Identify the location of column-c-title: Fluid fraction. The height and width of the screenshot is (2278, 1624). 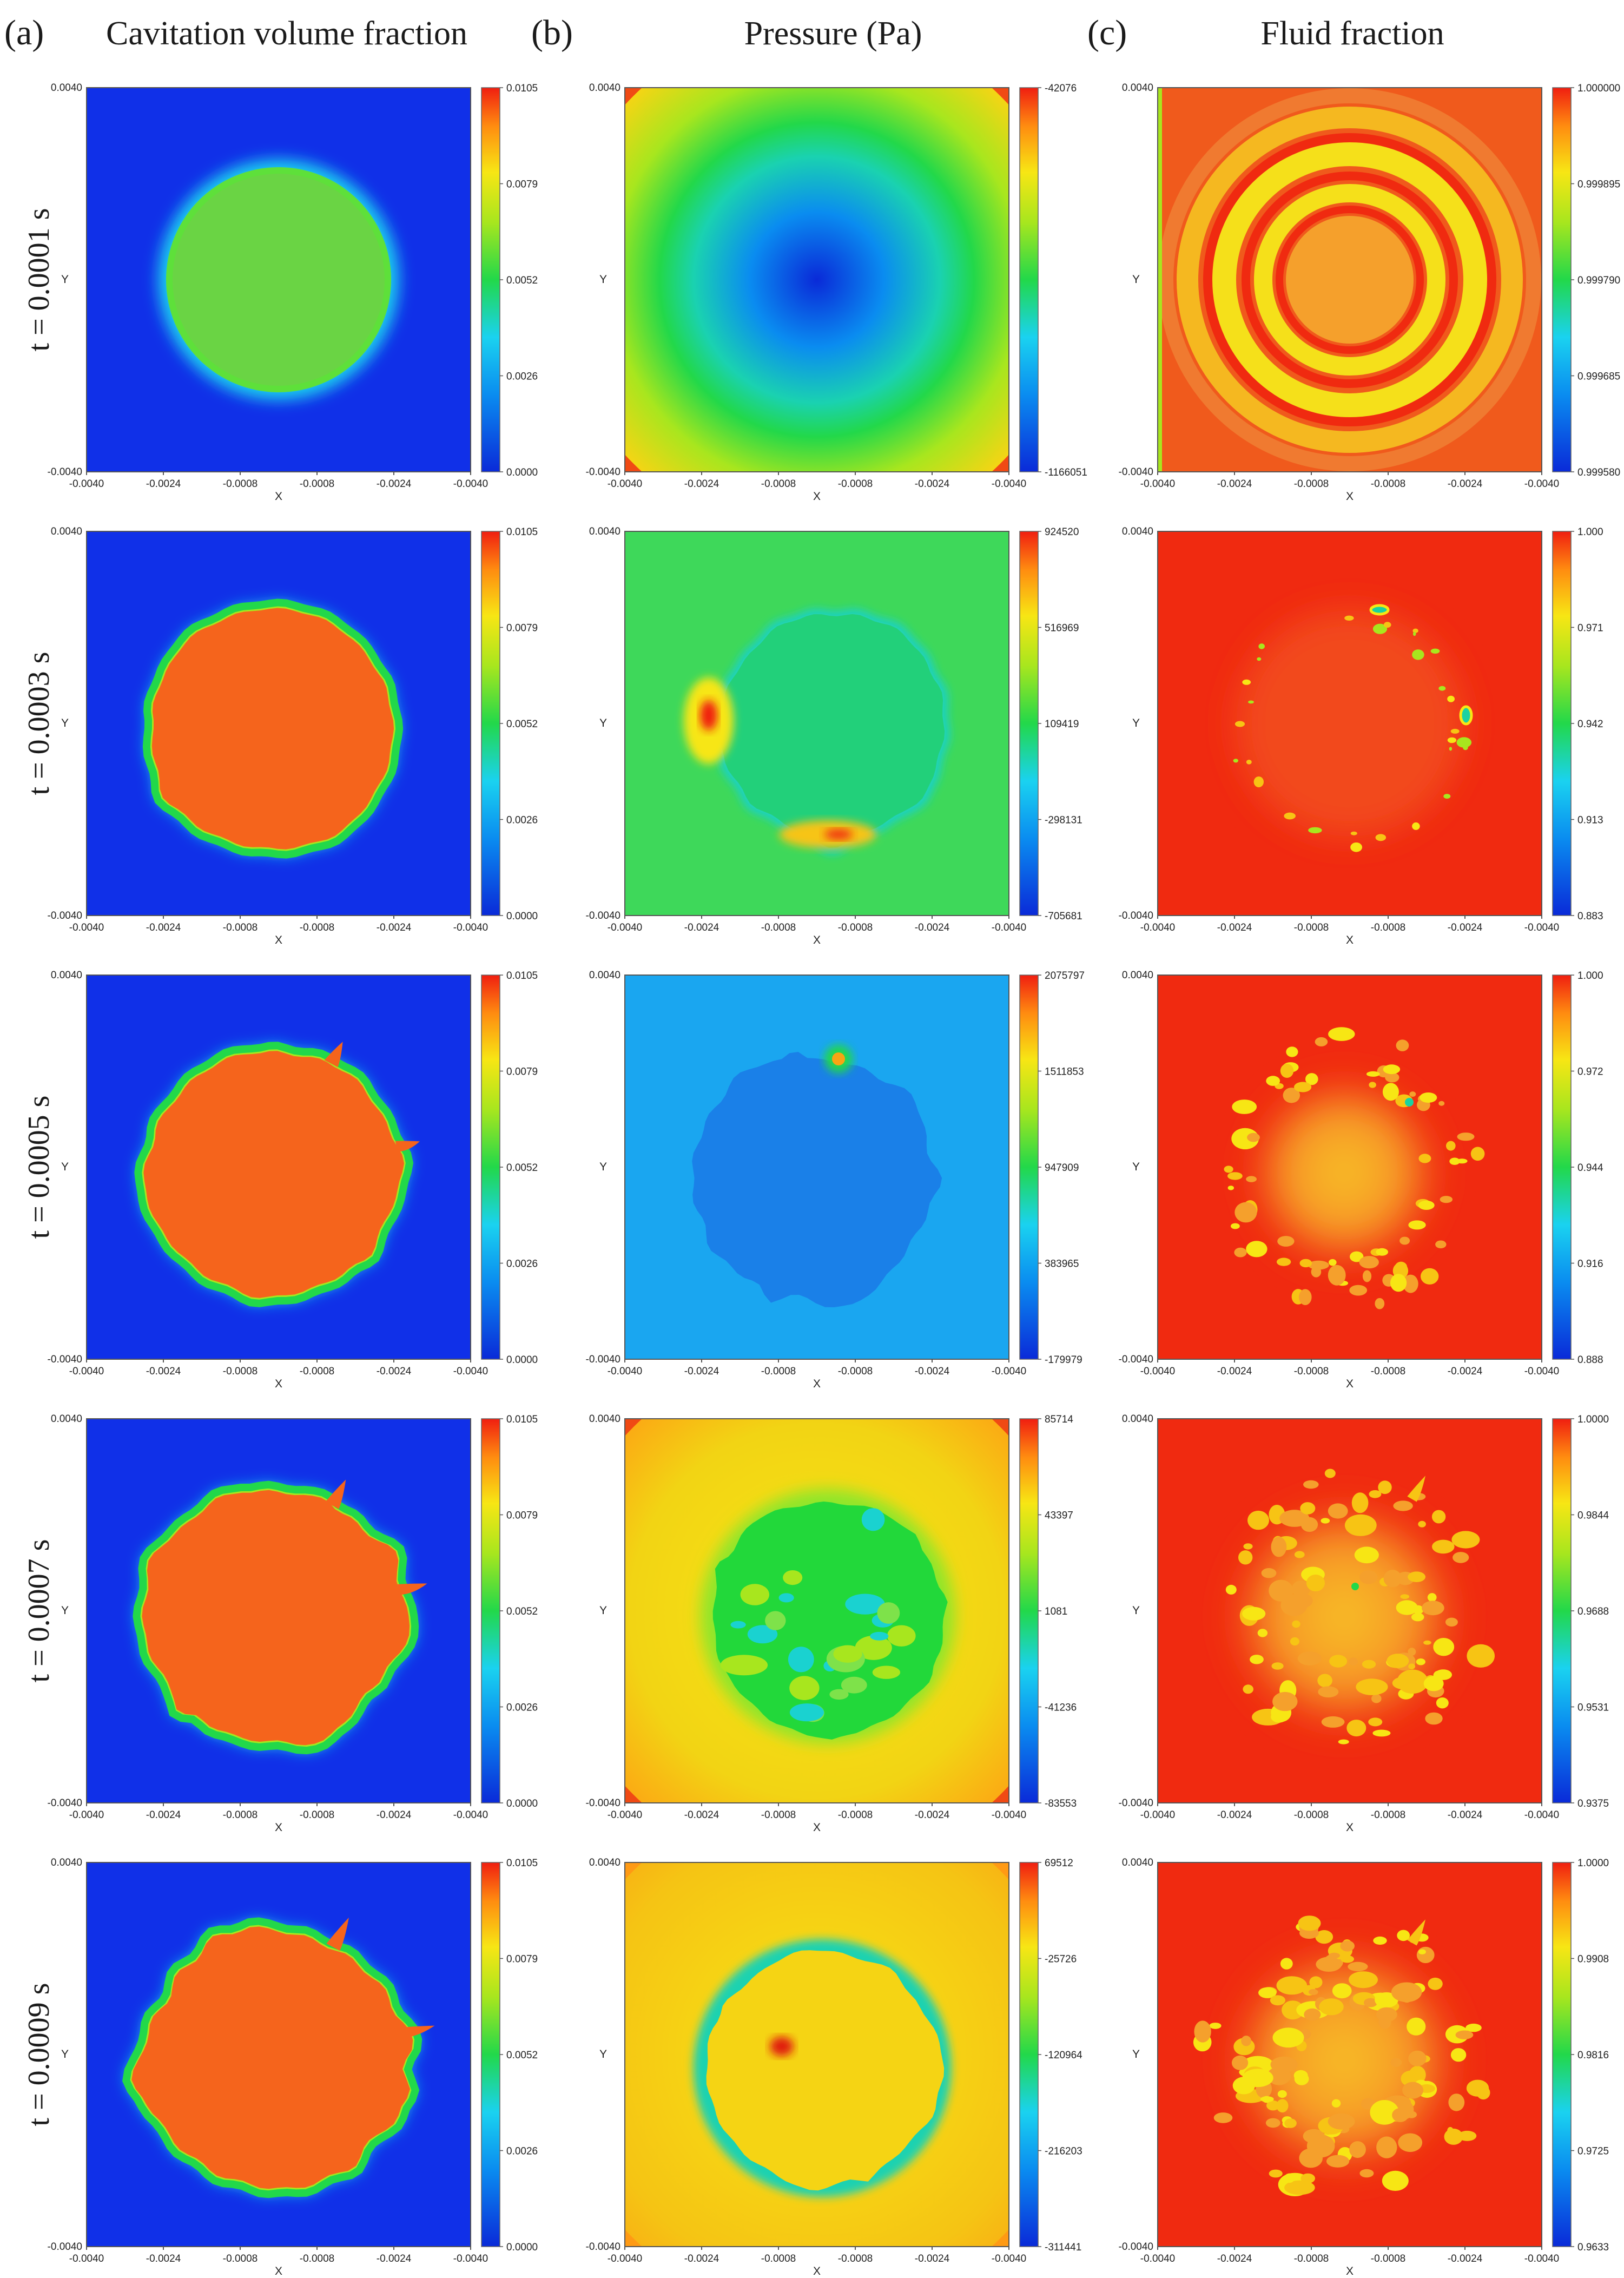
(1352, 33).